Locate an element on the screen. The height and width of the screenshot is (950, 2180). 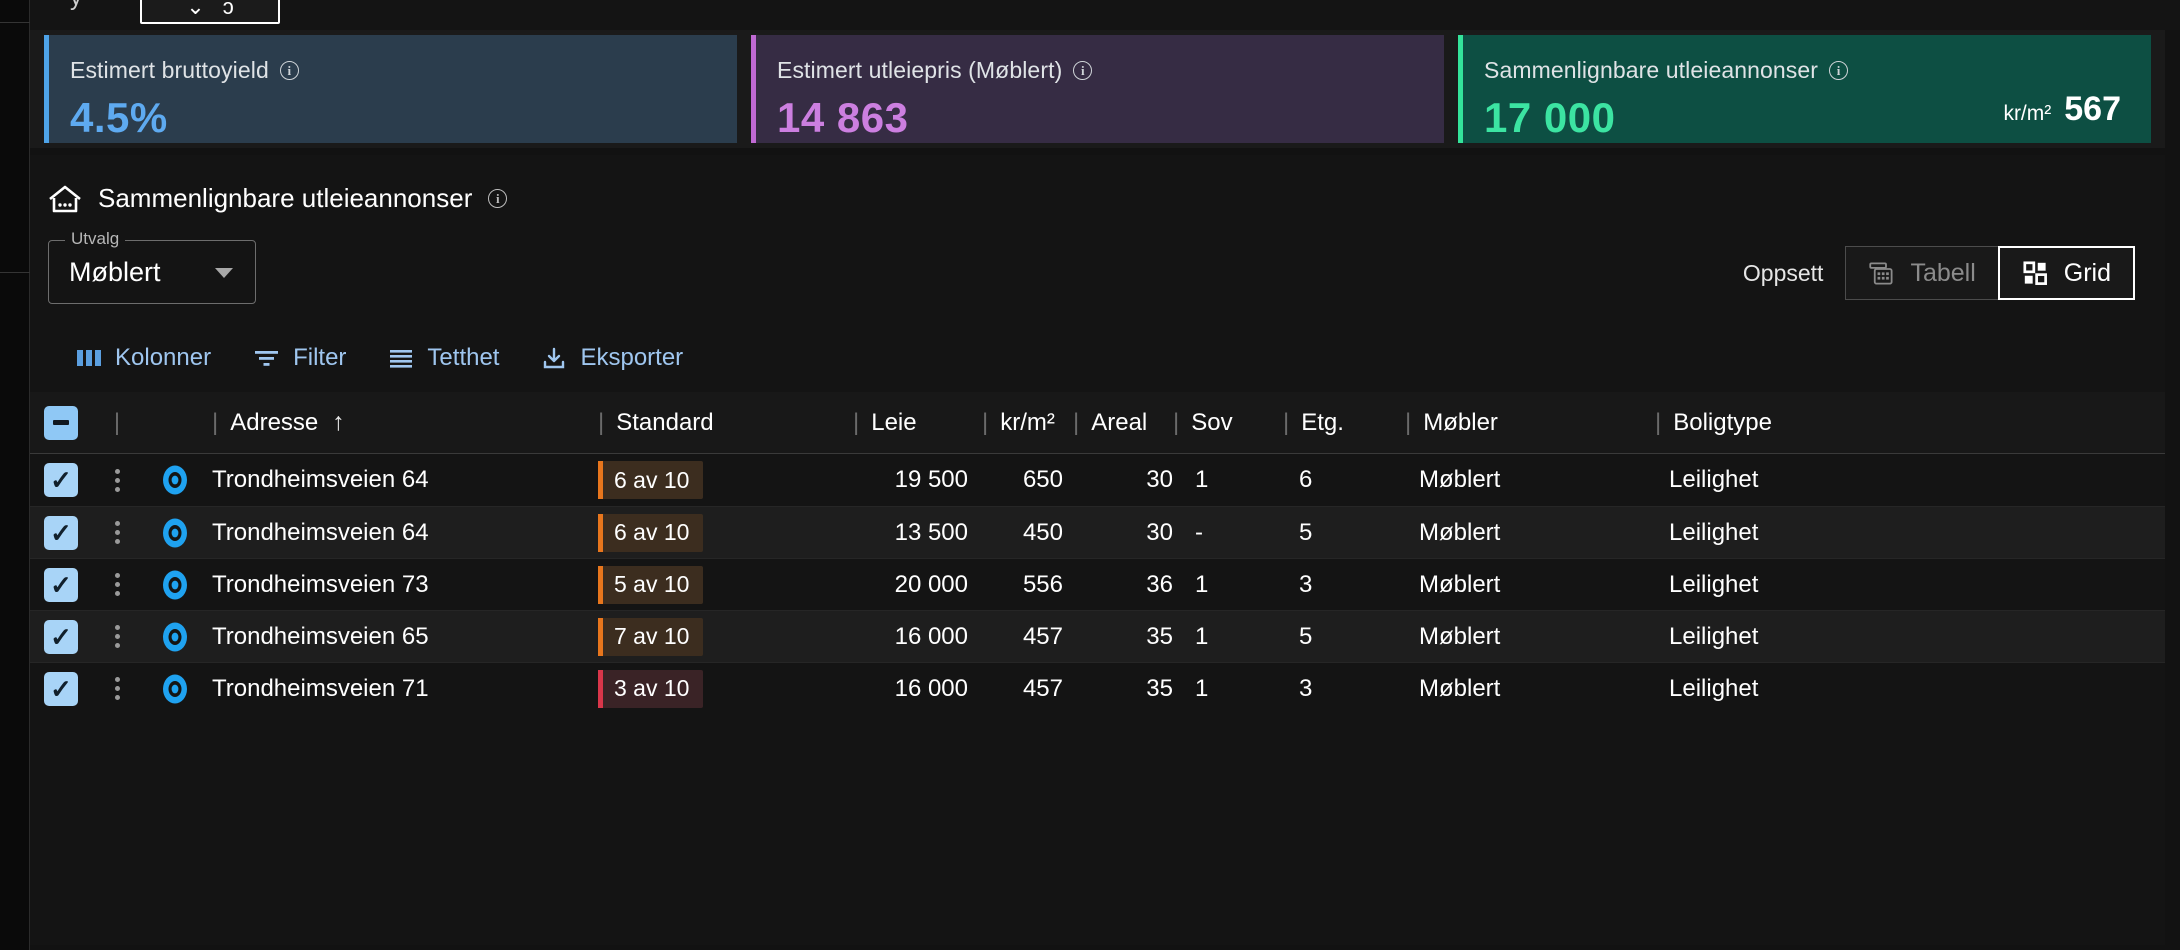
page-title: Sammenlignbare utleieannonser is located at coordinates (285, 198).